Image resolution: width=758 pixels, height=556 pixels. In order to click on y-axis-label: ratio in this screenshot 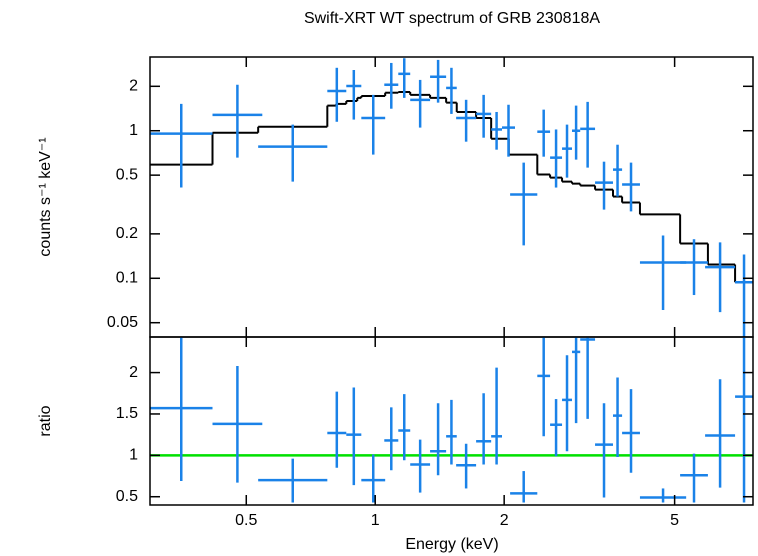, I will do `click(45, 420)`.